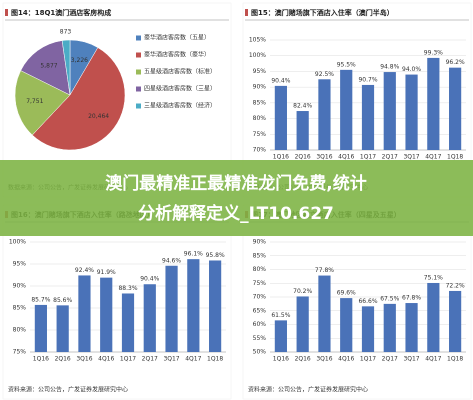 The height and width of the screenshot is (400, 473). What do you see at coordinates (68, 390) in the screenshot?
I see `source-note: 资料来源：公司公告，广发证券发展研究中心` at bounding box center [68, 390].